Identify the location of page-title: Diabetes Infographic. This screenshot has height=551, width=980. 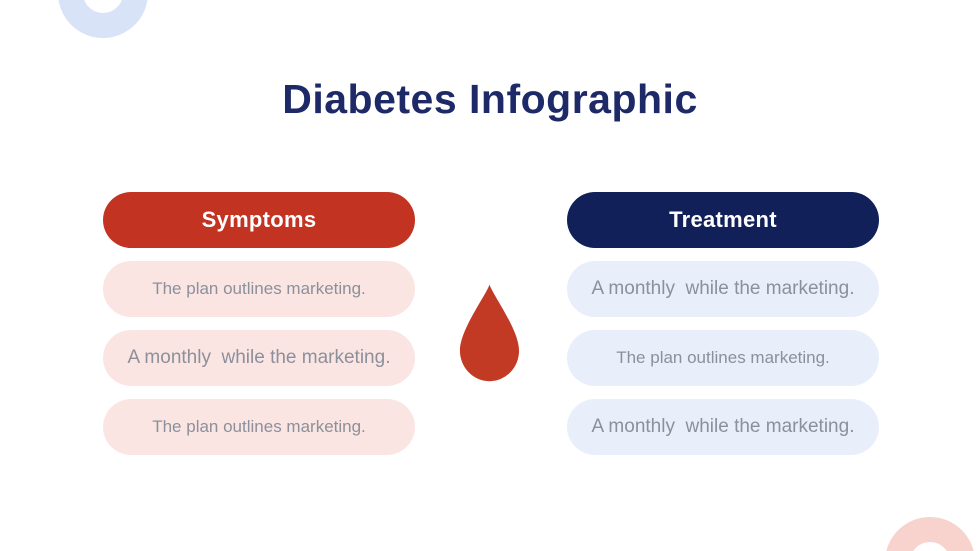
(490, 99).